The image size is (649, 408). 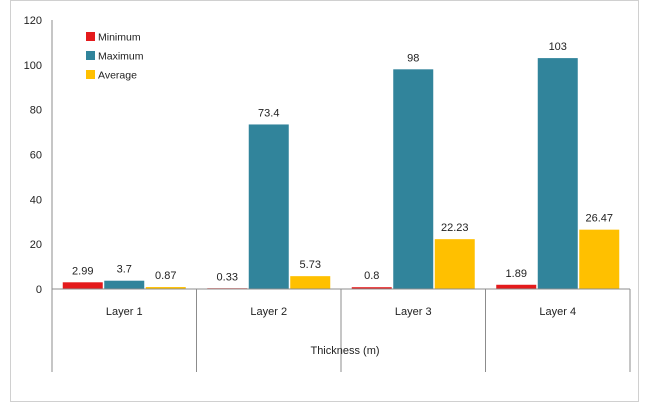 What do you see at coordinates (82, 271) in the screenshot?
I see `data-label: 2.99` at bounding box center [82, 271].